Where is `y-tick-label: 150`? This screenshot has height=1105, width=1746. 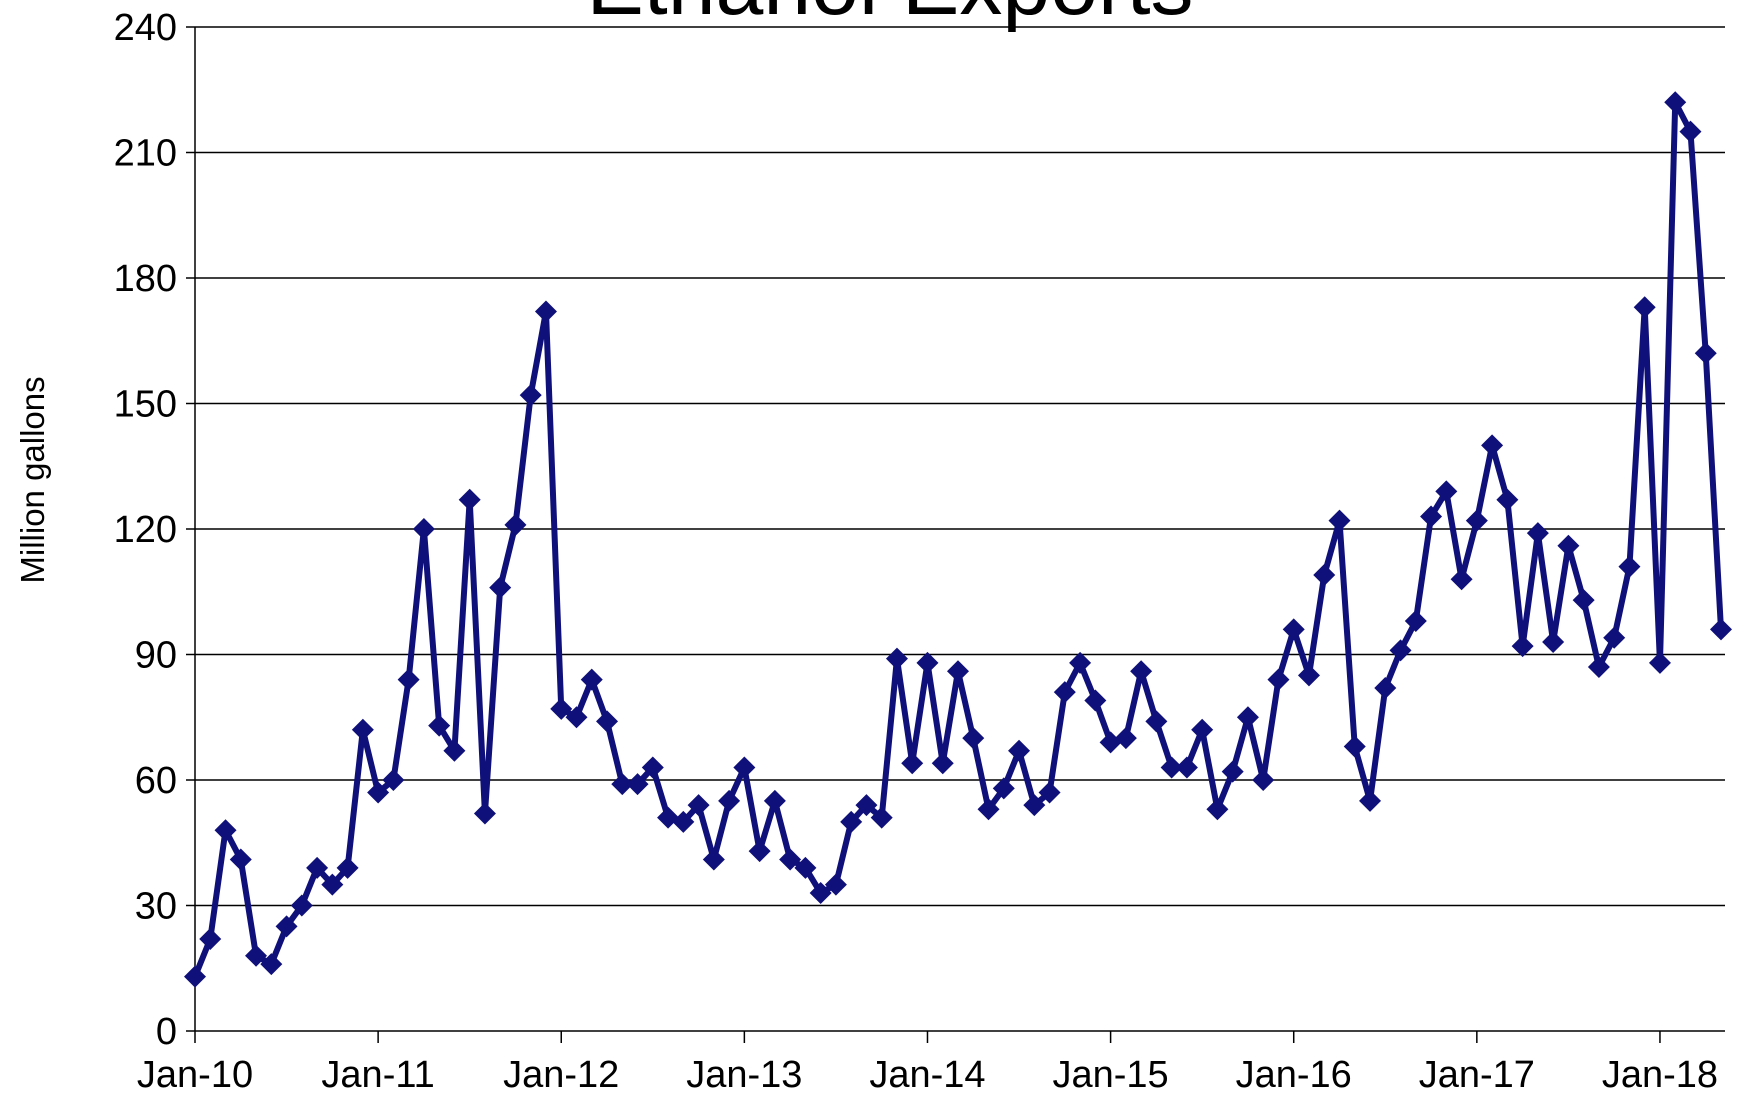 y-tick-label: 150 is located at coordinates (145, 405).